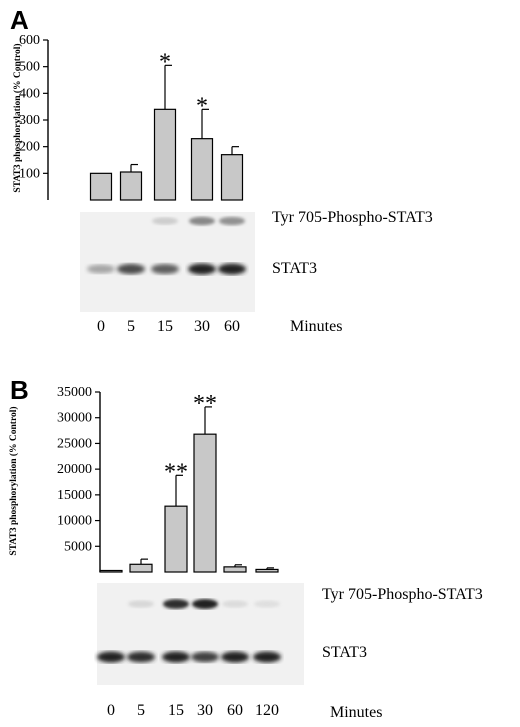 The height and width of the screenshot is (727, 520). What do you see at coordinates (74, 495) in the screenshot?
I see `y-tick-label: 15000` at bounding box center [74, 495].